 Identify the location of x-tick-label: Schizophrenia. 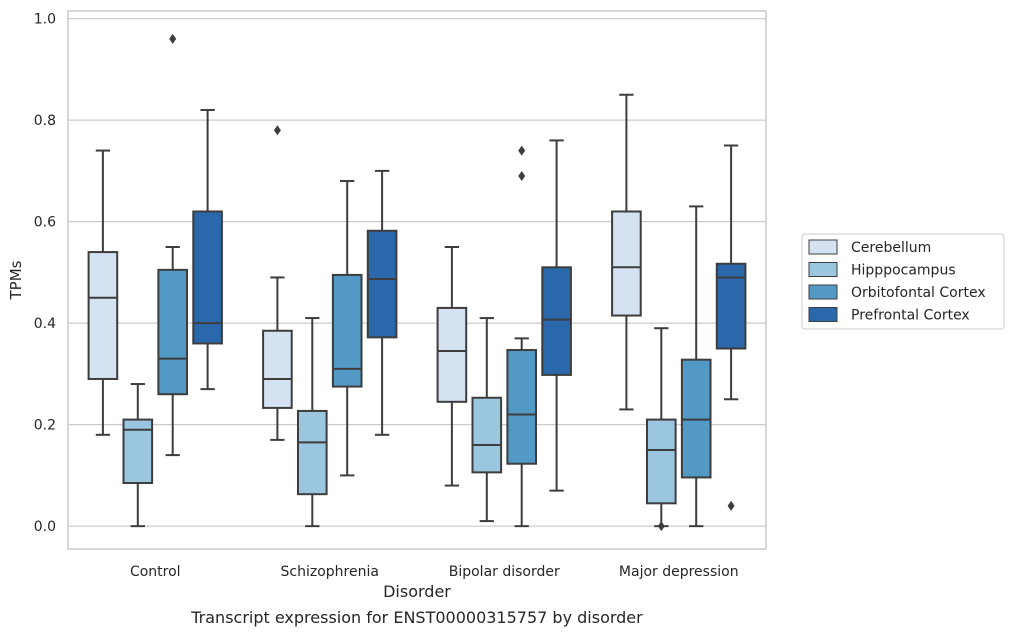
(330, 572).